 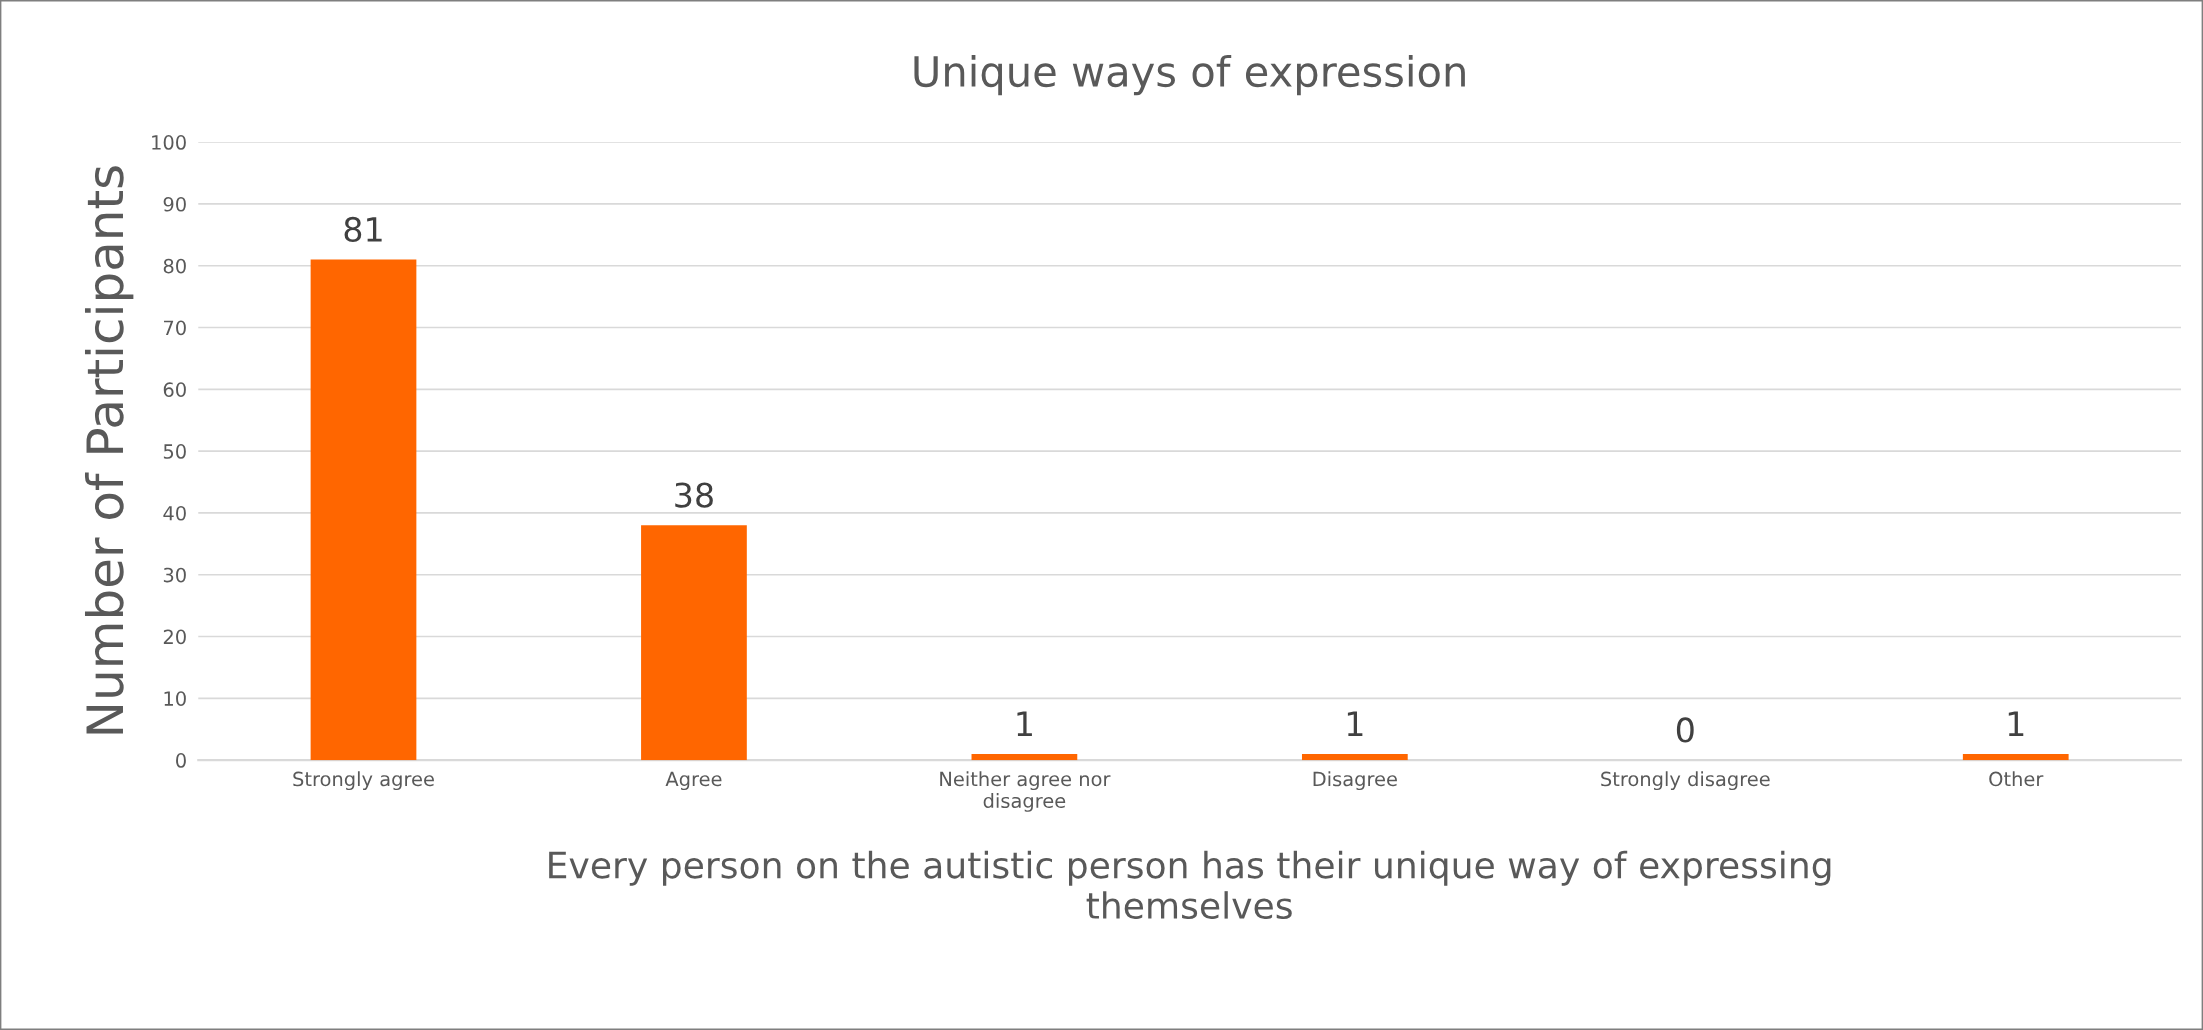 I want to click on y-tick-label: 100, so click(x=169, y=142).